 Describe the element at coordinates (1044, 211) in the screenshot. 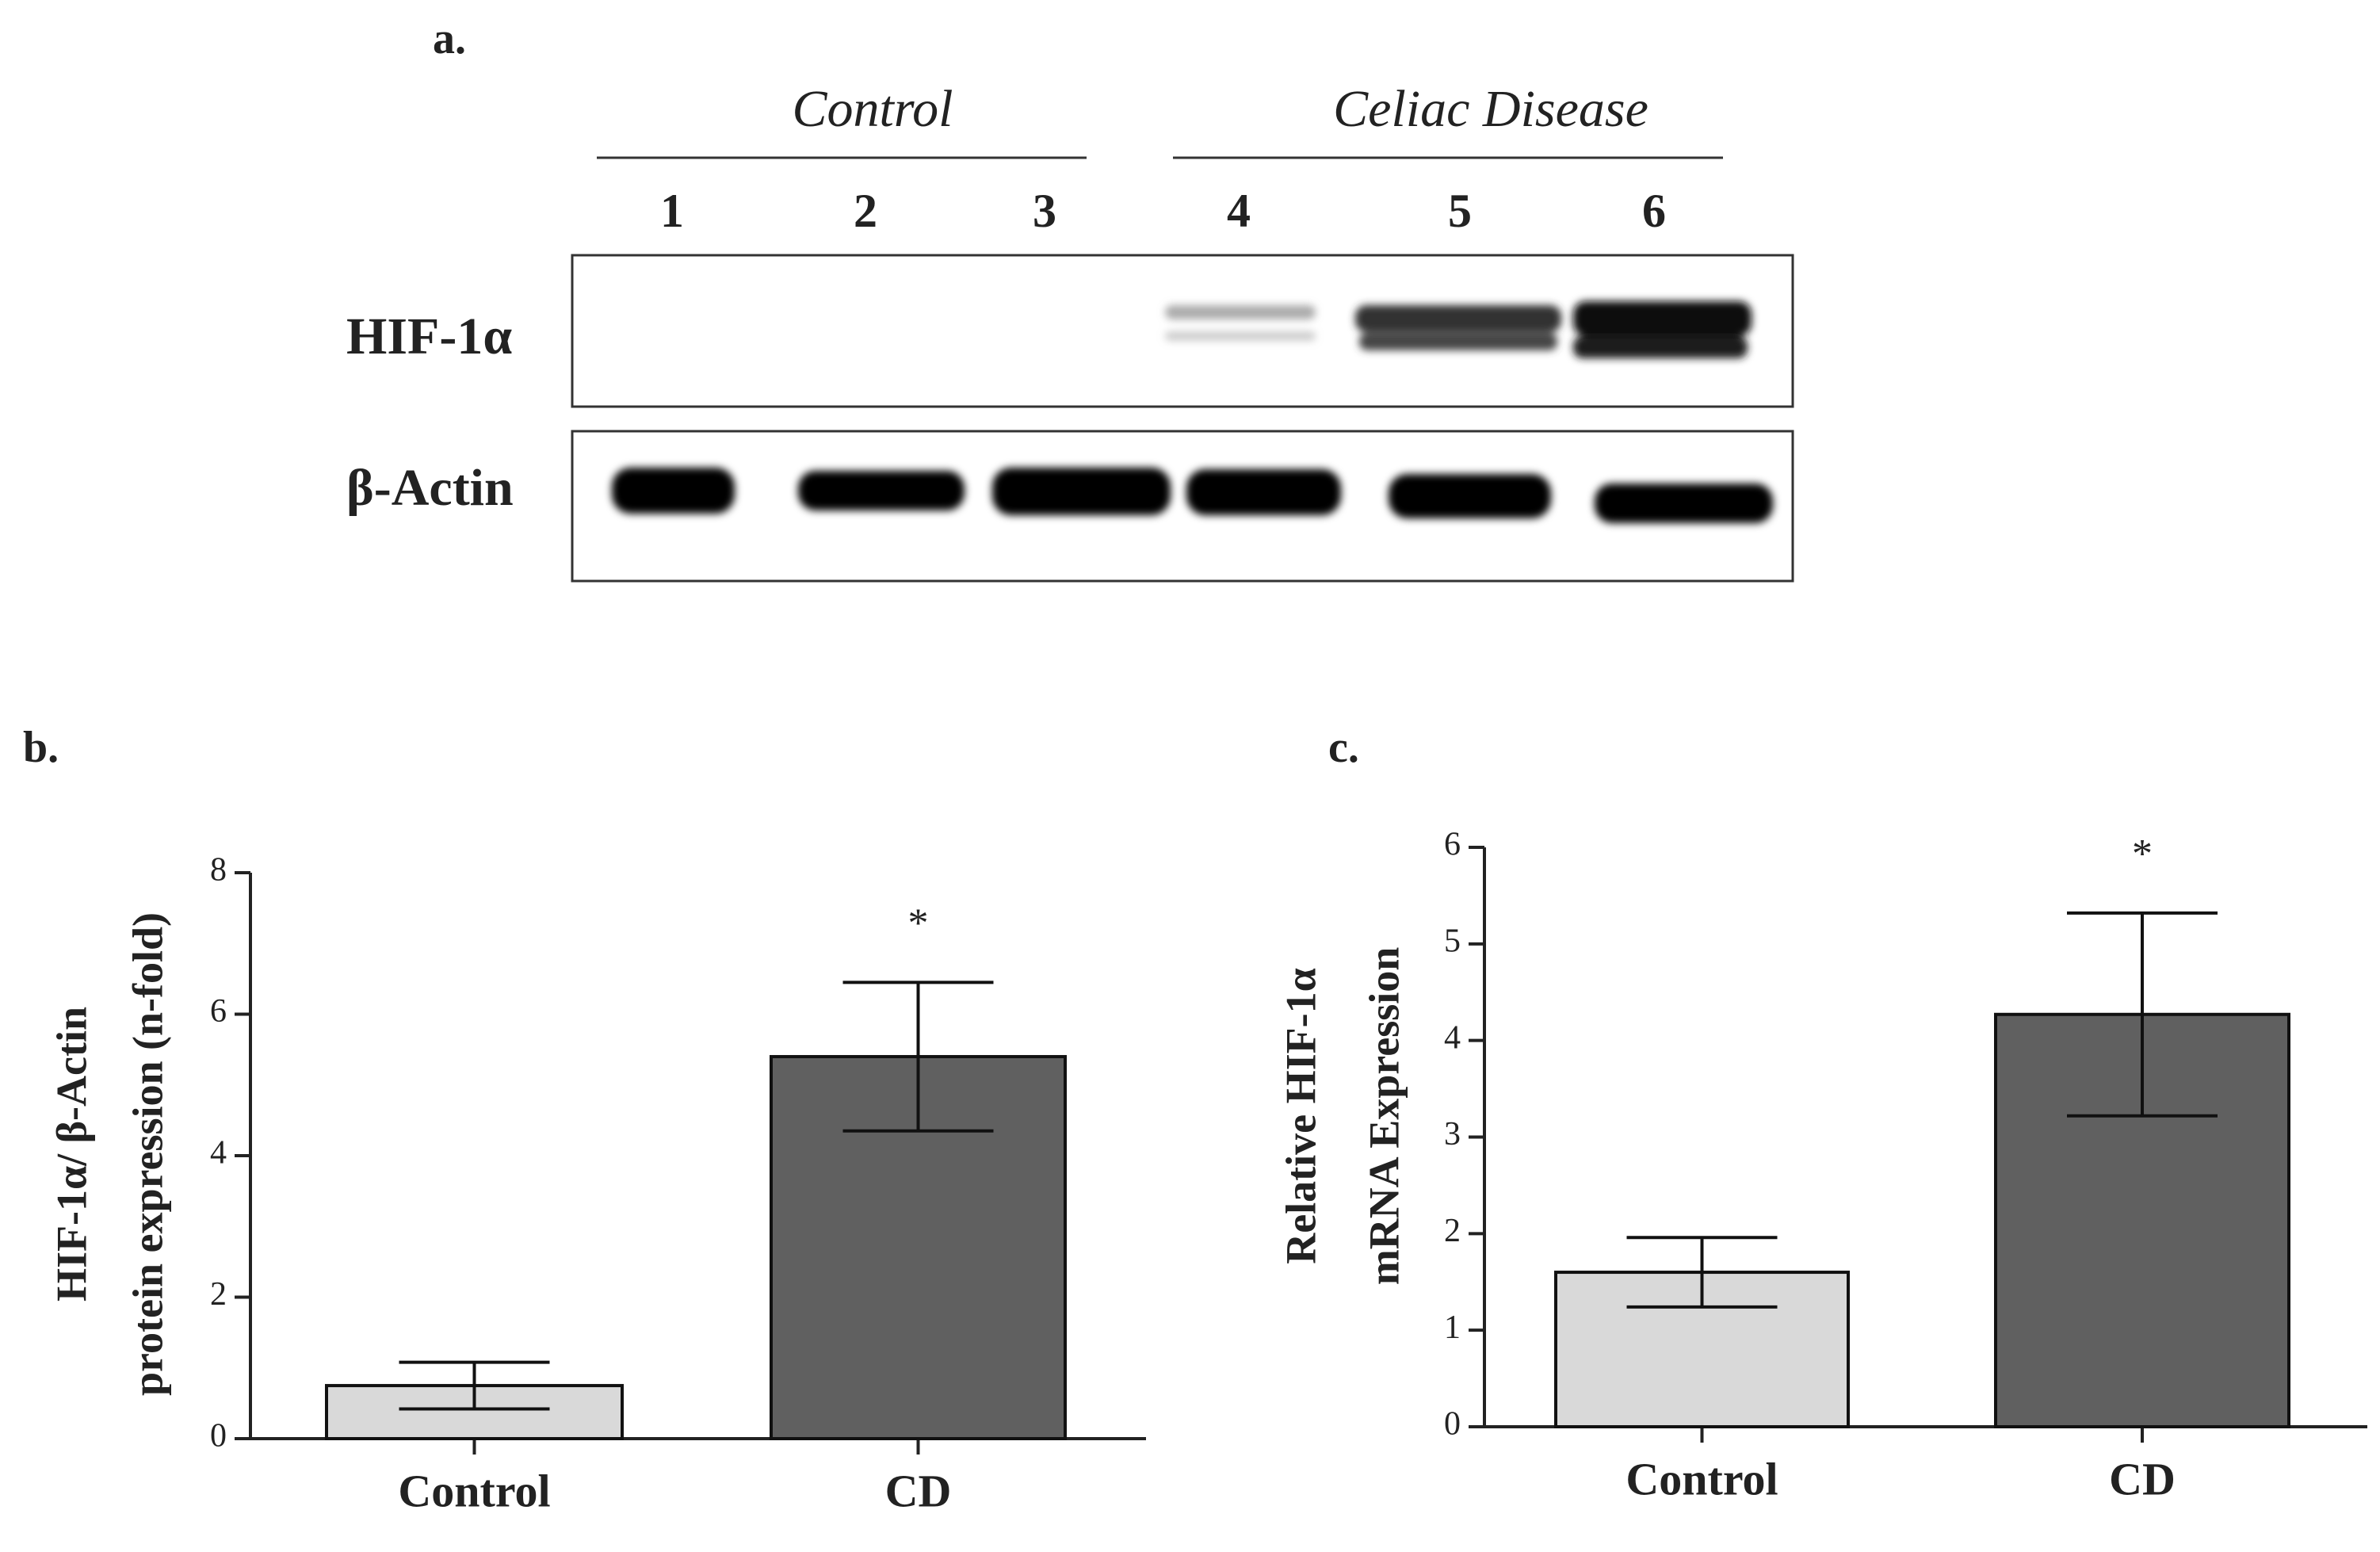

I see `lane-label: 3` at that location.